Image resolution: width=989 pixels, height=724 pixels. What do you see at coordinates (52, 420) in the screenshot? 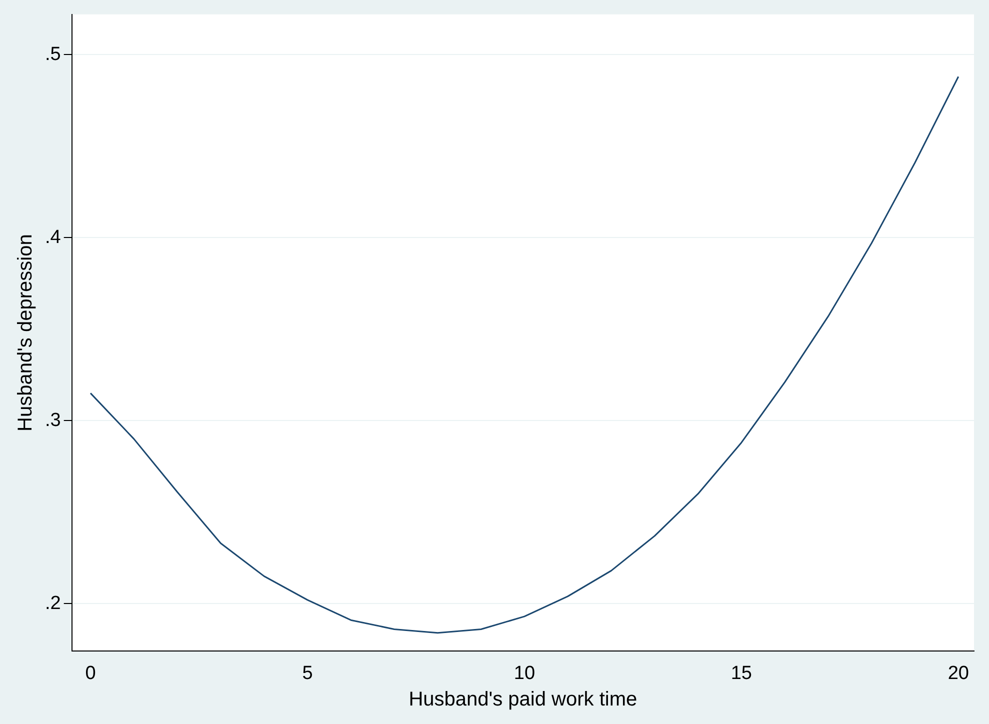
I see `y-tick-label: .3` at bounding box center [52, 420].